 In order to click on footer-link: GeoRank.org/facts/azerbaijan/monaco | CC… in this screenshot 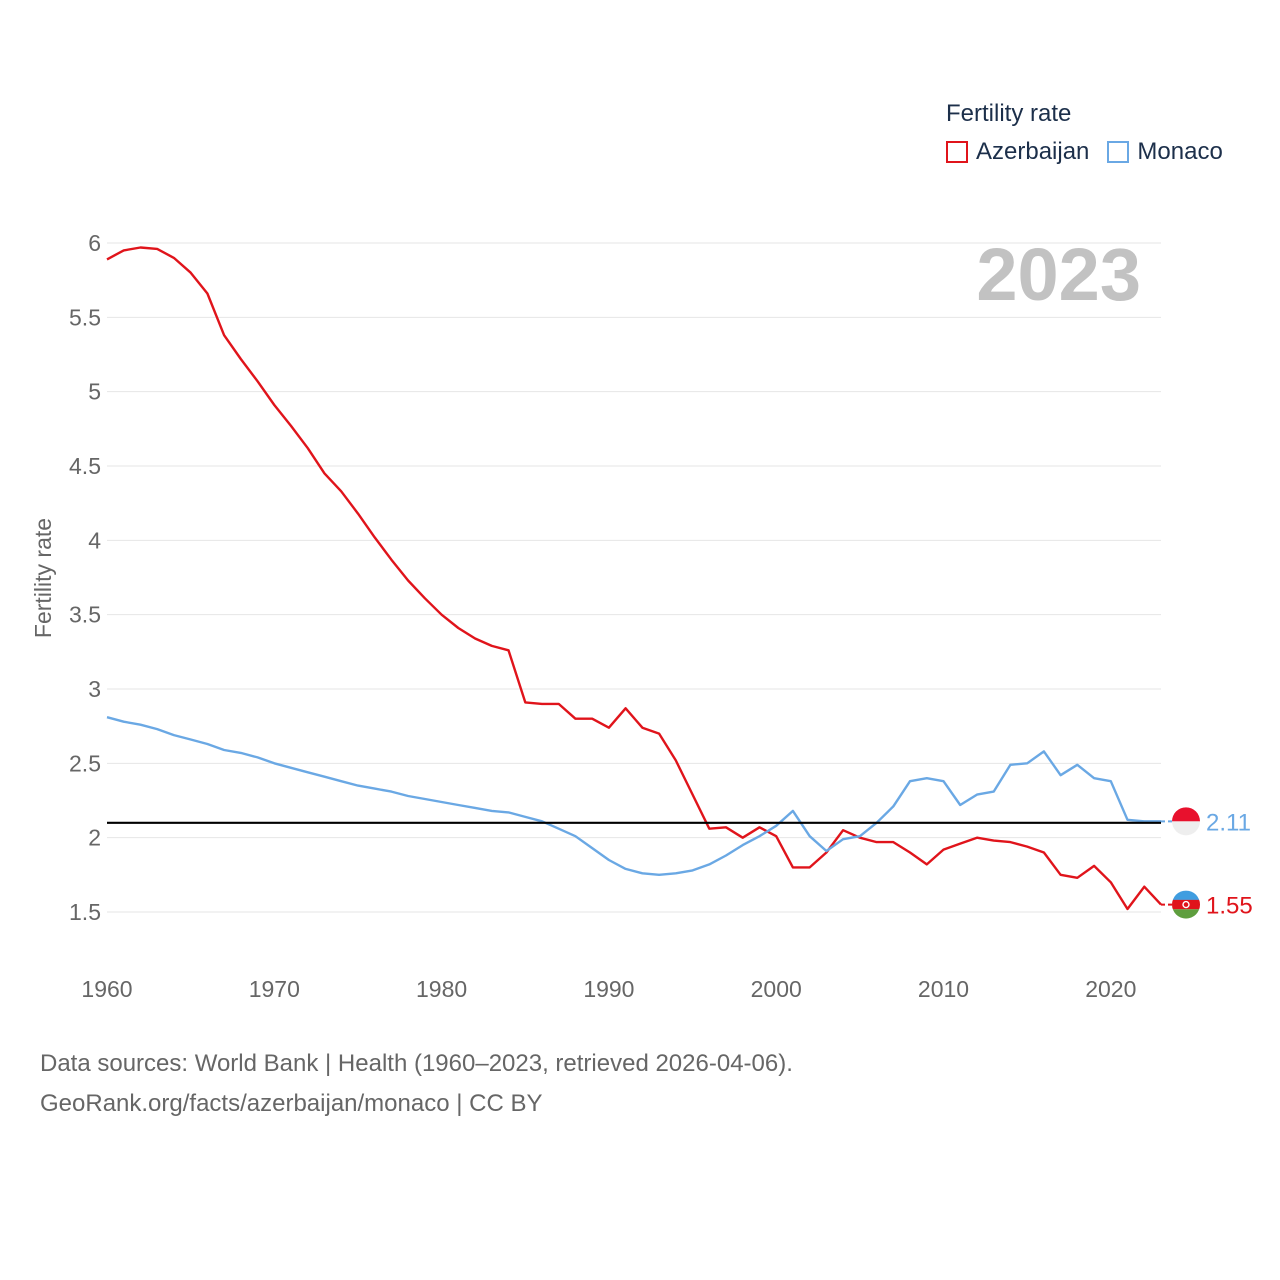, I will do `click(291, 1103)`.